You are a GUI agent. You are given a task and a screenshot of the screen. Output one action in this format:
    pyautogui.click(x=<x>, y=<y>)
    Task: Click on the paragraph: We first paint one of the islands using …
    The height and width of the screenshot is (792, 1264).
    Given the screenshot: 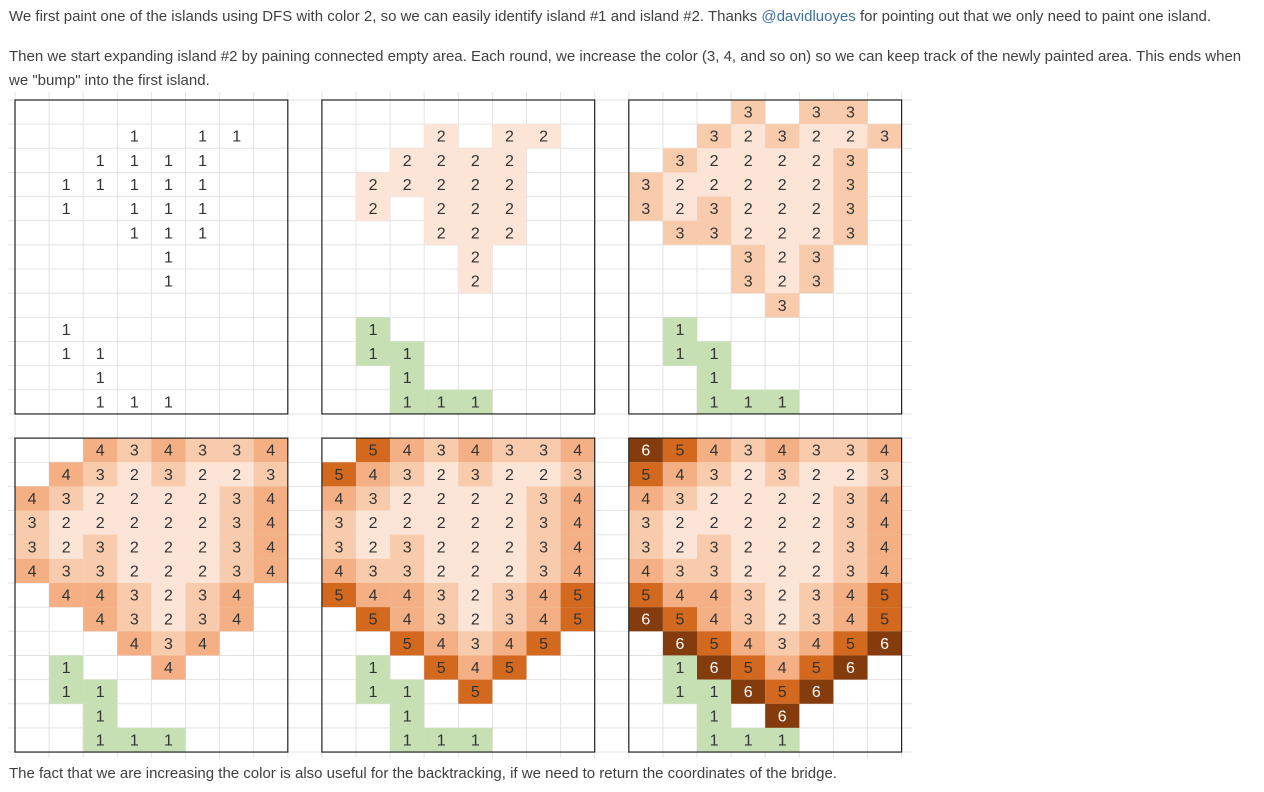 What is the action you would take?
    pyautogui.click(x=610, y=17)
    